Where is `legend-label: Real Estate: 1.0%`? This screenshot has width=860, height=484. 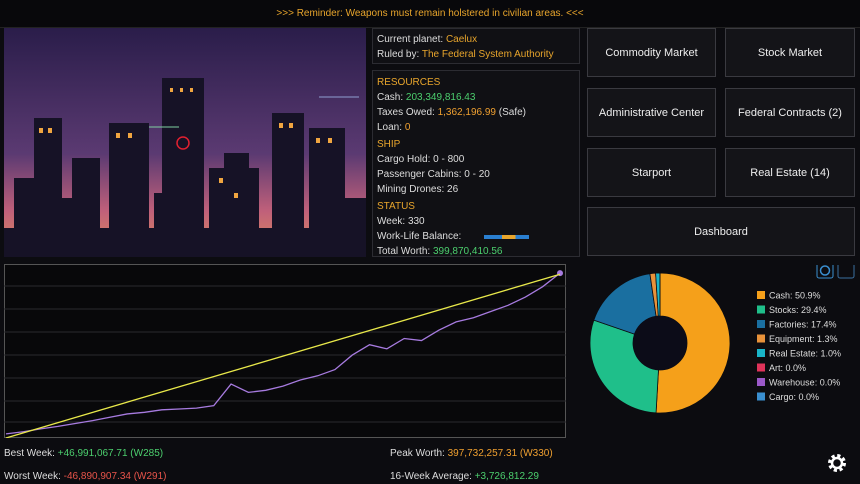 legend-label: Real Estate: 1.0% is located at coordinates (805, 354).